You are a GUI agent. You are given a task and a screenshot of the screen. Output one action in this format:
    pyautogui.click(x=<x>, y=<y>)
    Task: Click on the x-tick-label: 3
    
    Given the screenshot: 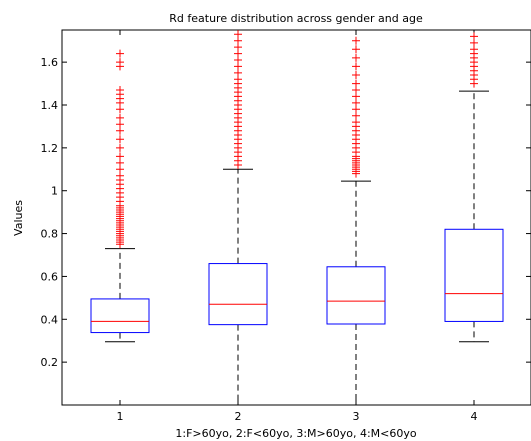 What is the action you would take?
    pyautogui.click(x=356, y=416)
    